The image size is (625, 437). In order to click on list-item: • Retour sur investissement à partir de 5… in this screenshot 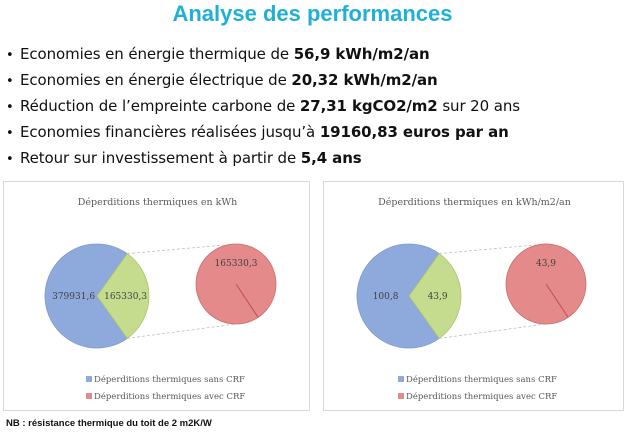, I will do `click(263, 159)`.